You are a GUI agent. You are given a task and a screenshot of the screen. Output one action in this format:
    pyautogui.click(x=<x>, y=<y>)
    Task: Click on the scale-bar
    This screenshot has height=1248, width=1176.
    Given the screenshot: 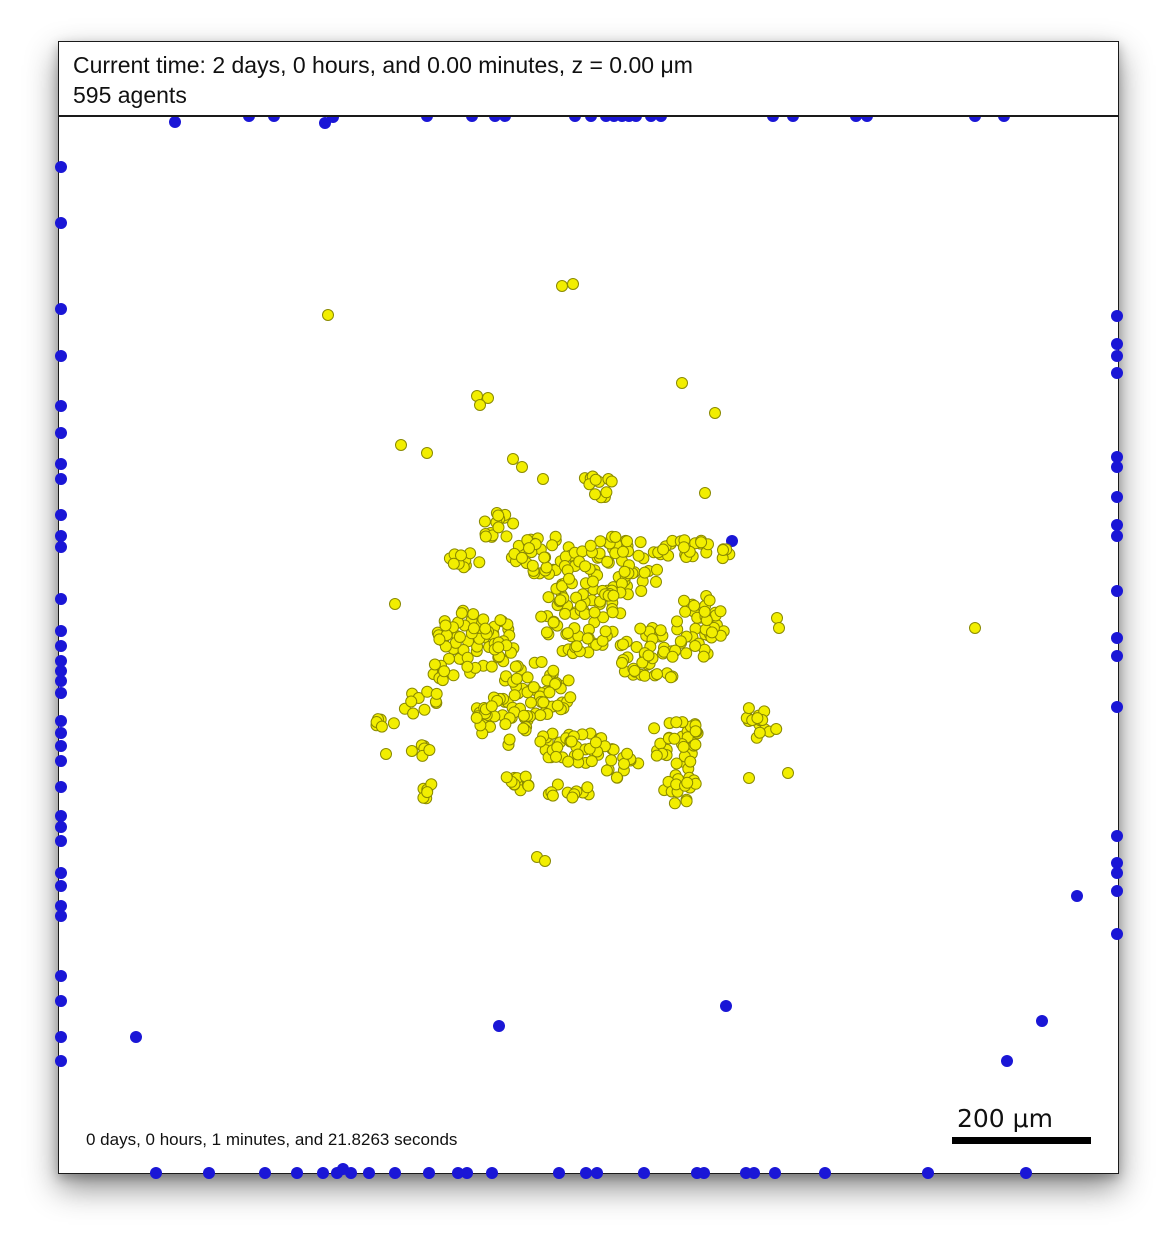 What is the action you would take?
    pyautogui.click(x=1021, y=1140)
    